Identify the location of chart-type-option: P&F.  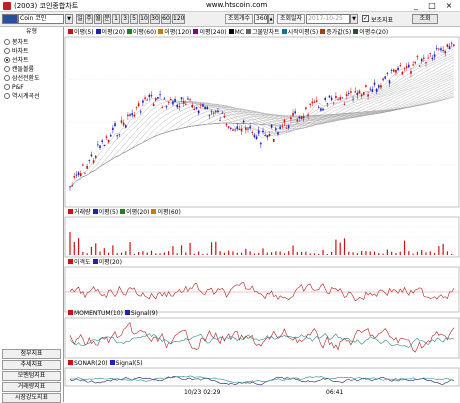
(14, 87).